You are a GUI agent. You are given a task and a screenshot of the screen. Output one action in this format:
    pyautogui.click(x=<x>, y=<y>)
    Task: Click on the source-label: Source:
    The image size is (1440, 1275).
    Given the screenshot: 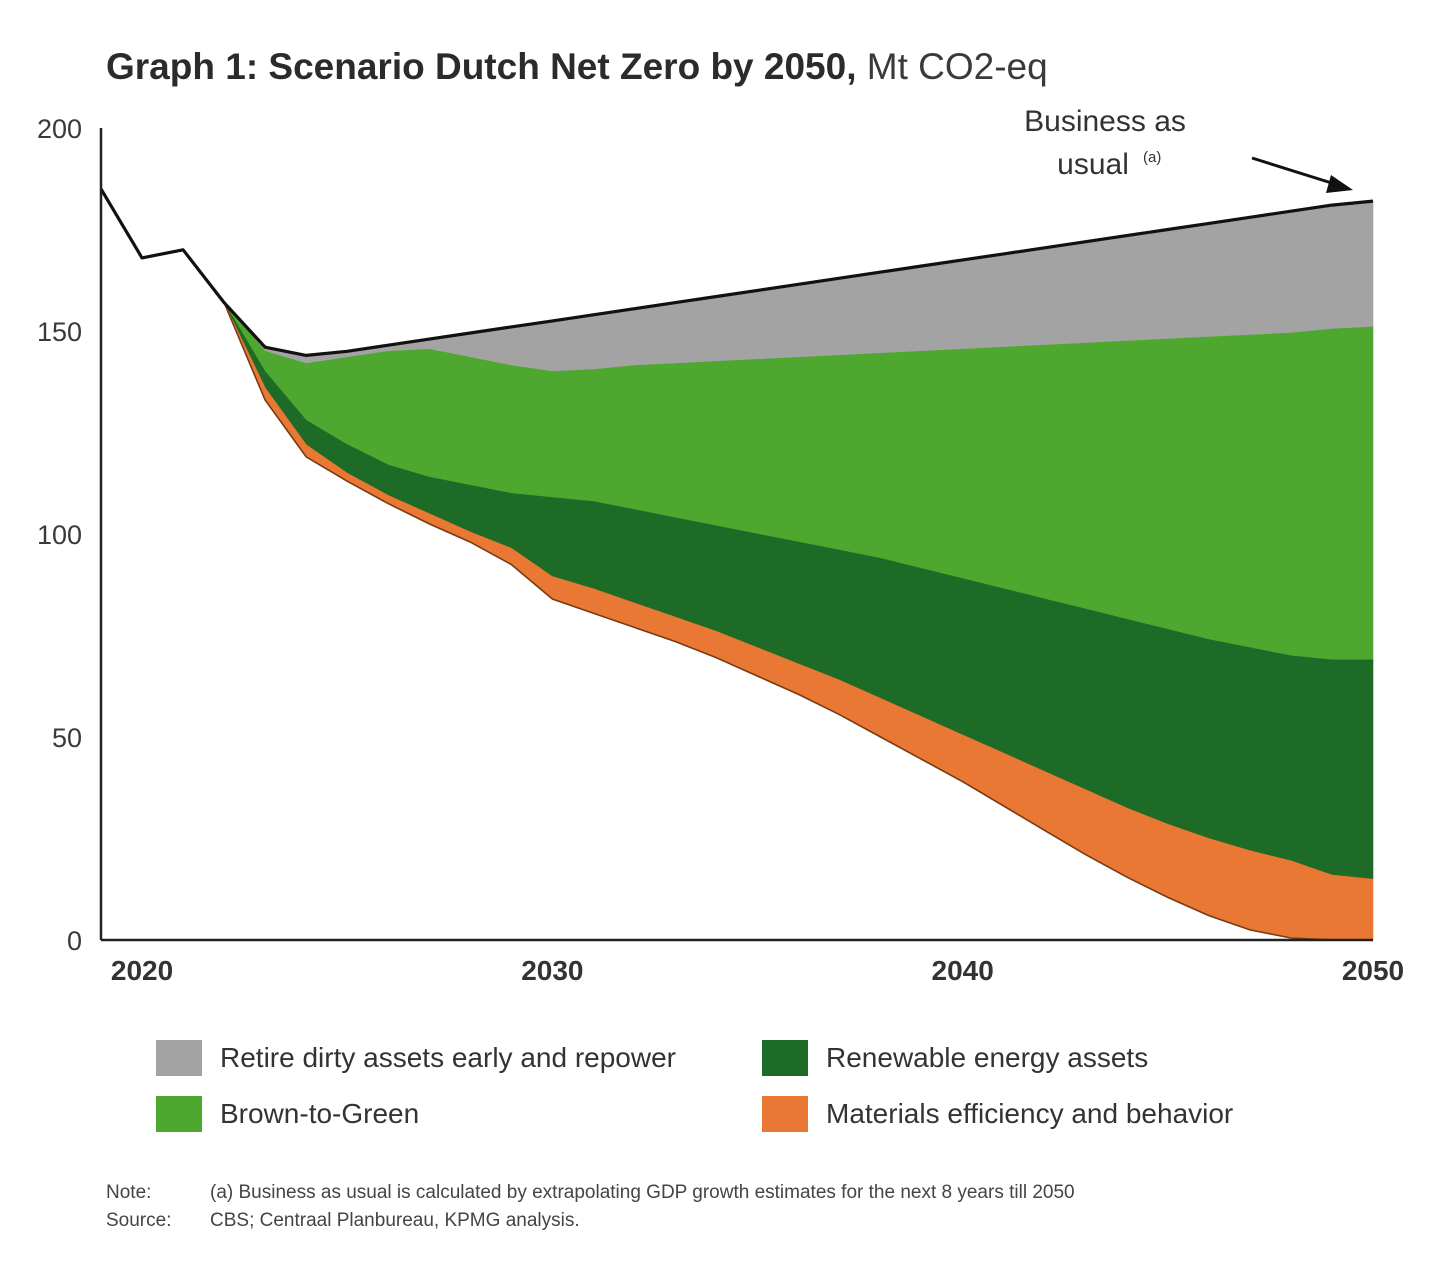 What is the action you would take?
    pyautogui.click(x=139, y=1220)
    